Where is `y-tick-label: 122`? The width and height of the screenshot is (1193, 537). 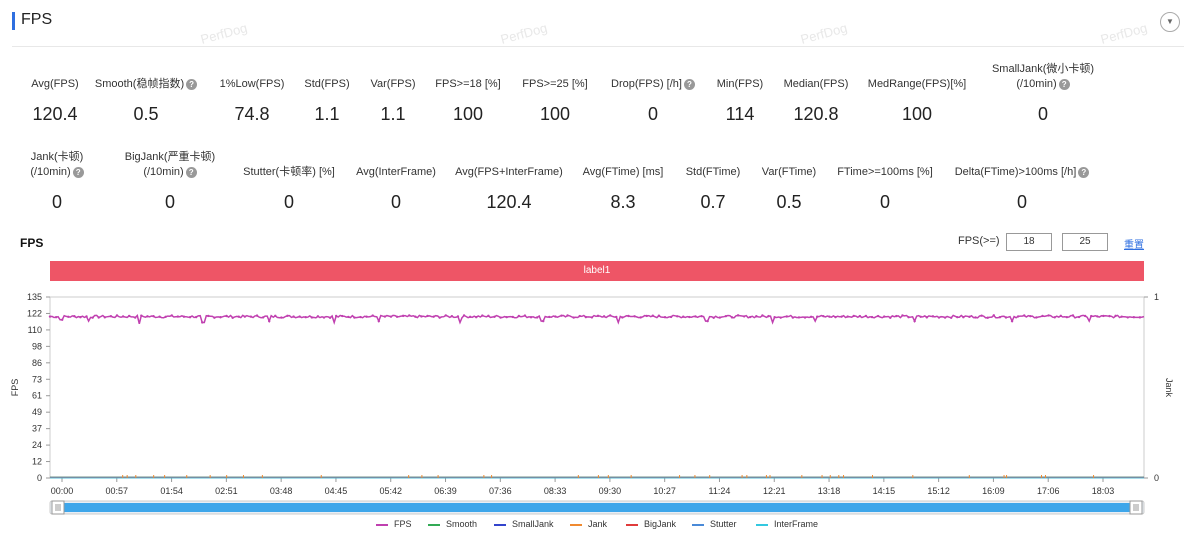
y-tick-label: 122 is located at coordinates (34, 313).